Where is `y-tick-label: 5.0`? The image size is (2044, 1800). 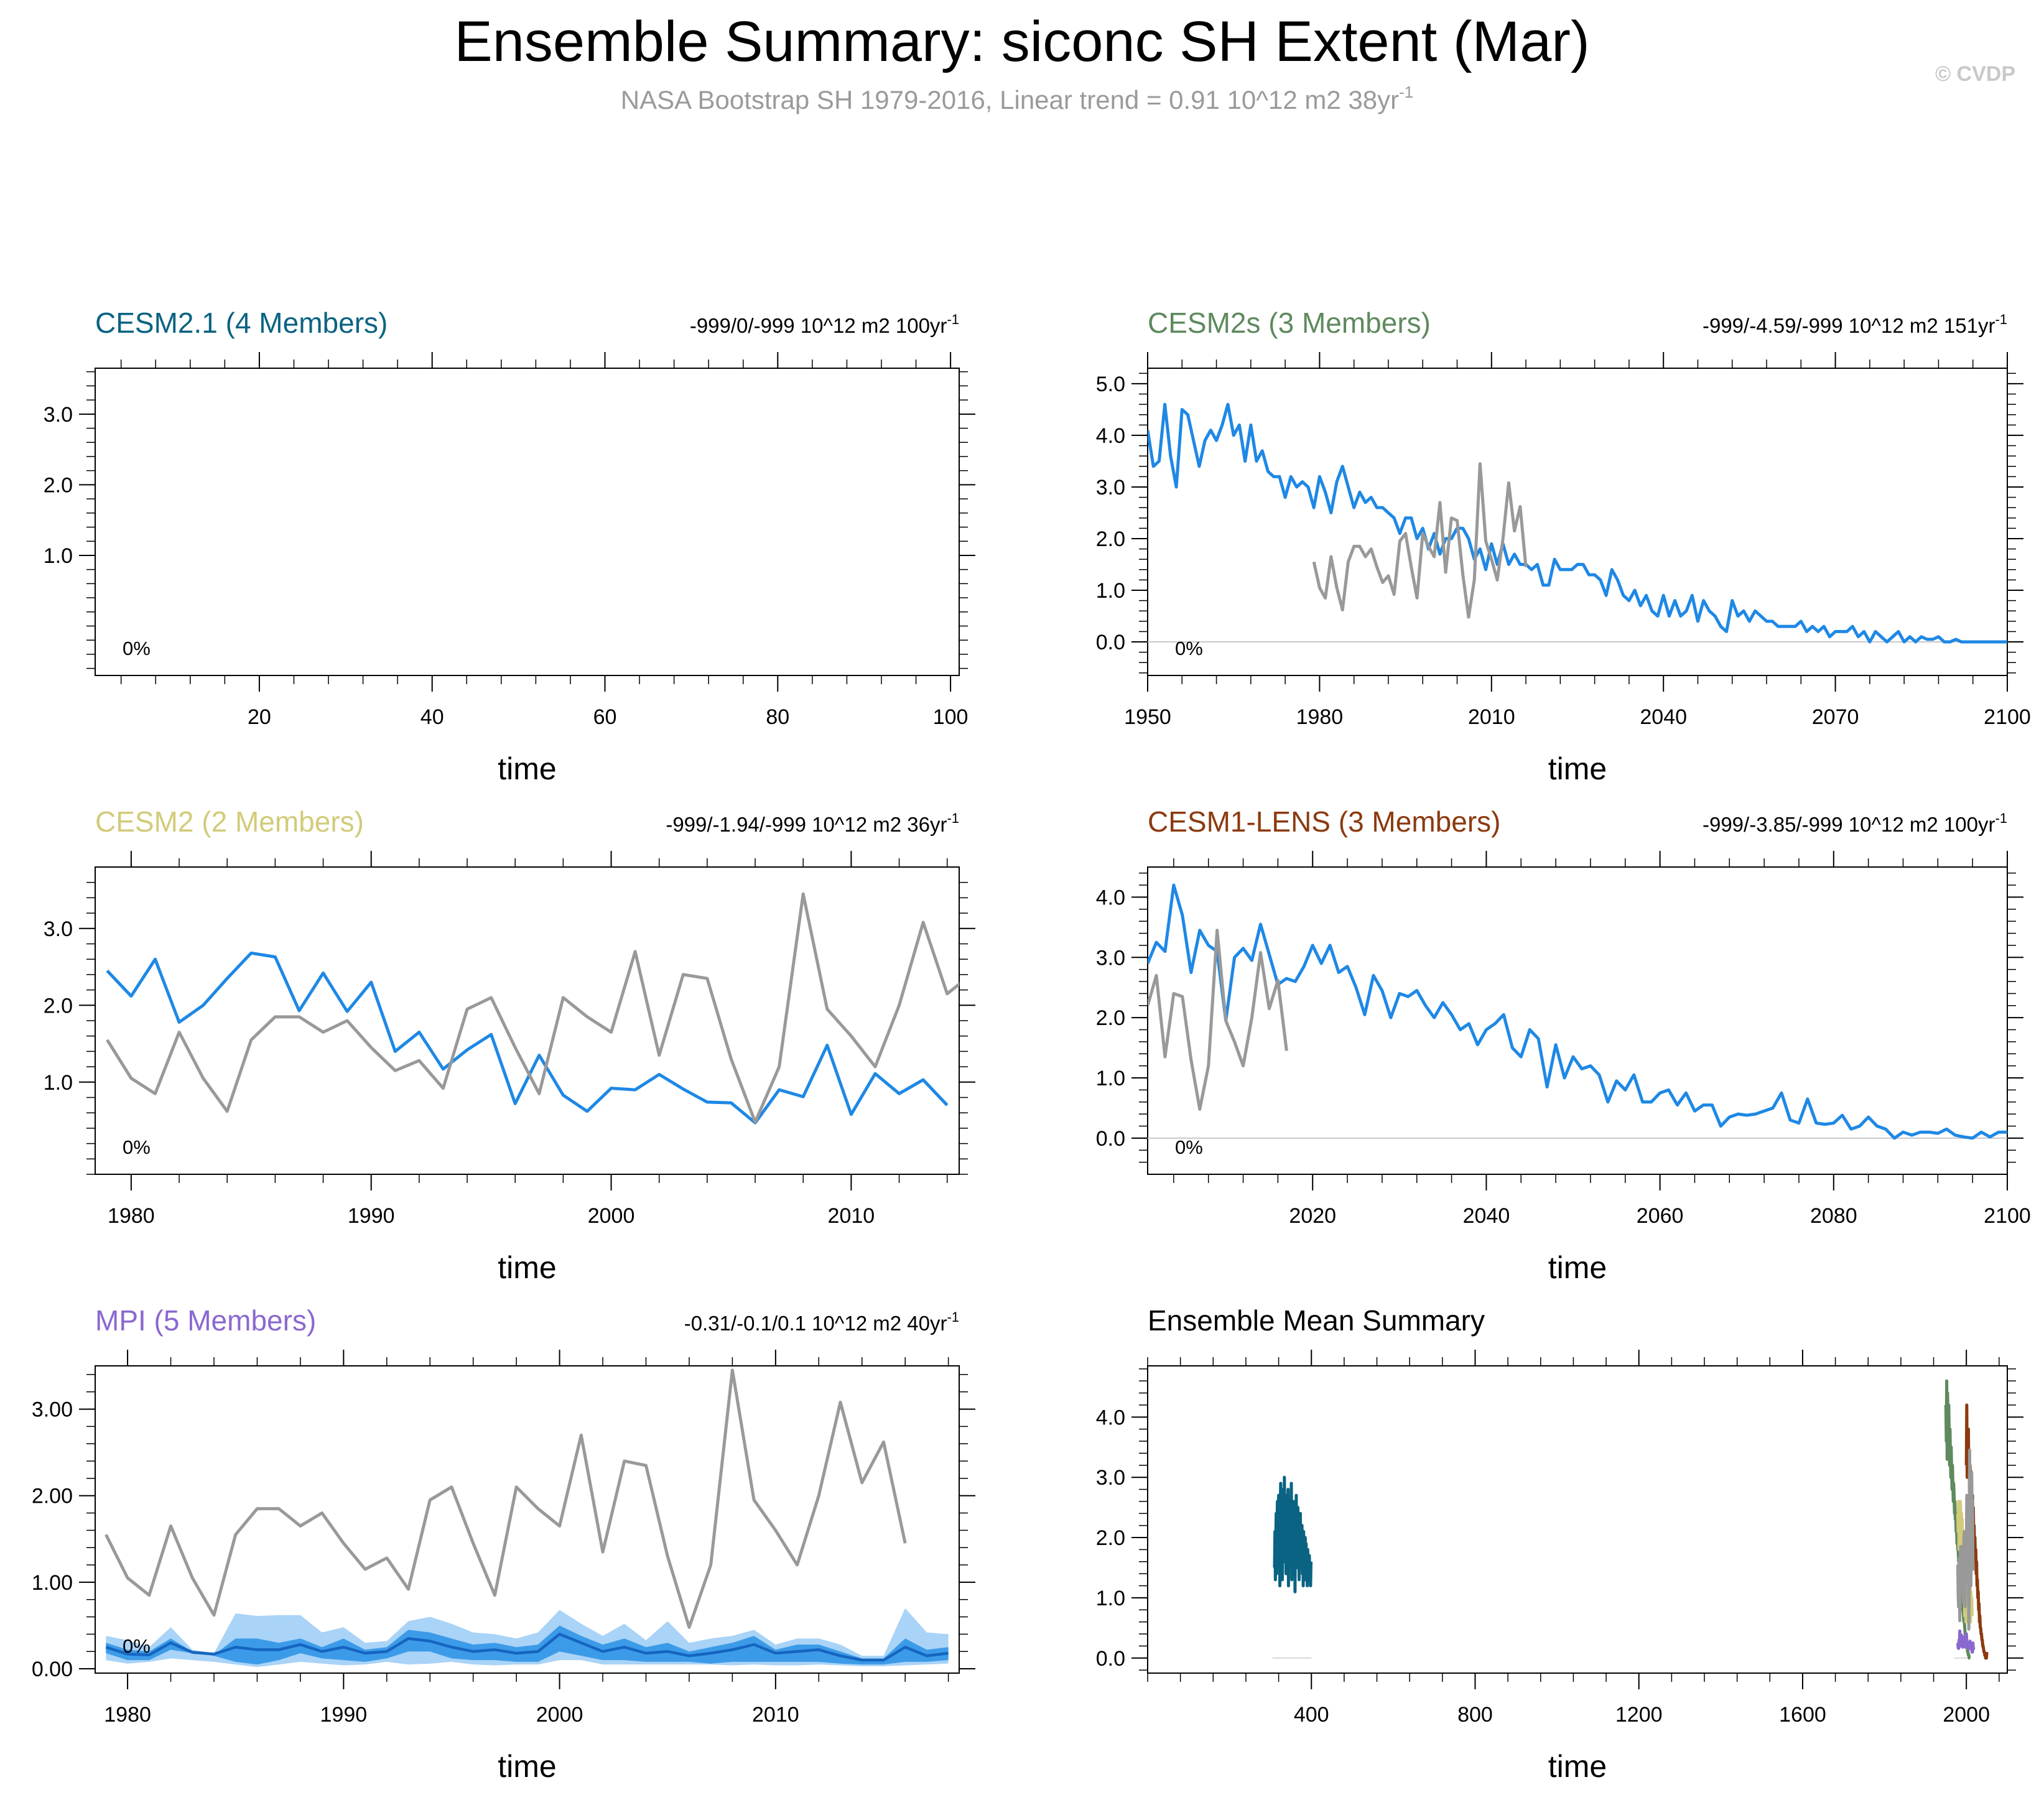
y-tick-label: 5.0 is located at coordinates (1111, 384).